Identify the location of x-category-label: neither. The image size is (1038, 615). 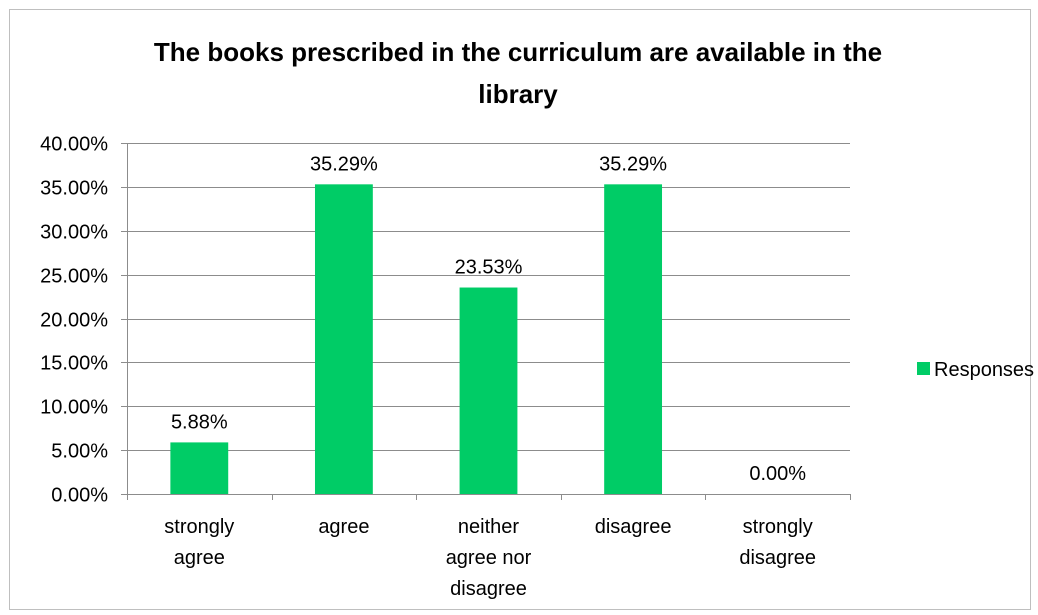
(488, 527).